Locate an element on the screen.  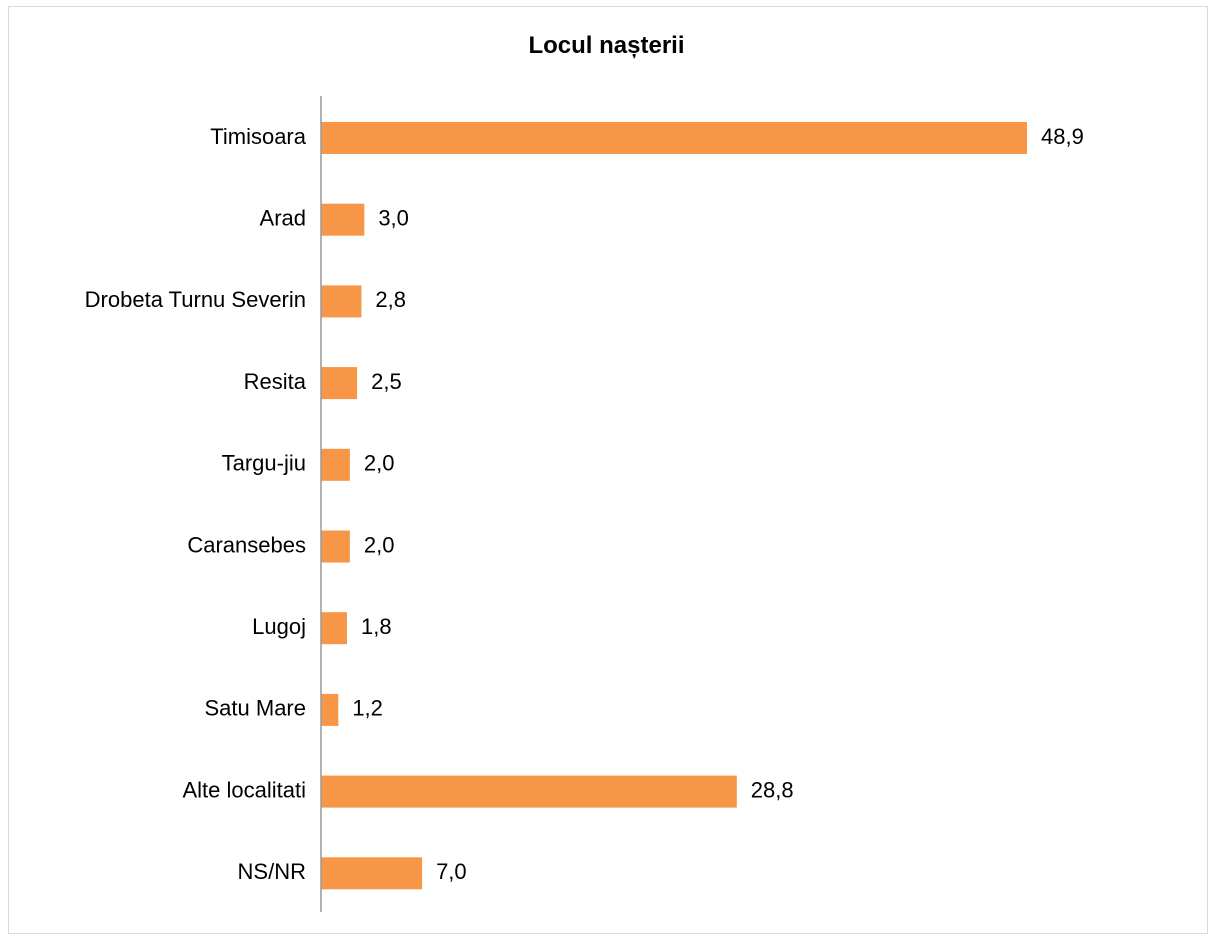
bar-targu-jiu is located at coordinates (335, 464).